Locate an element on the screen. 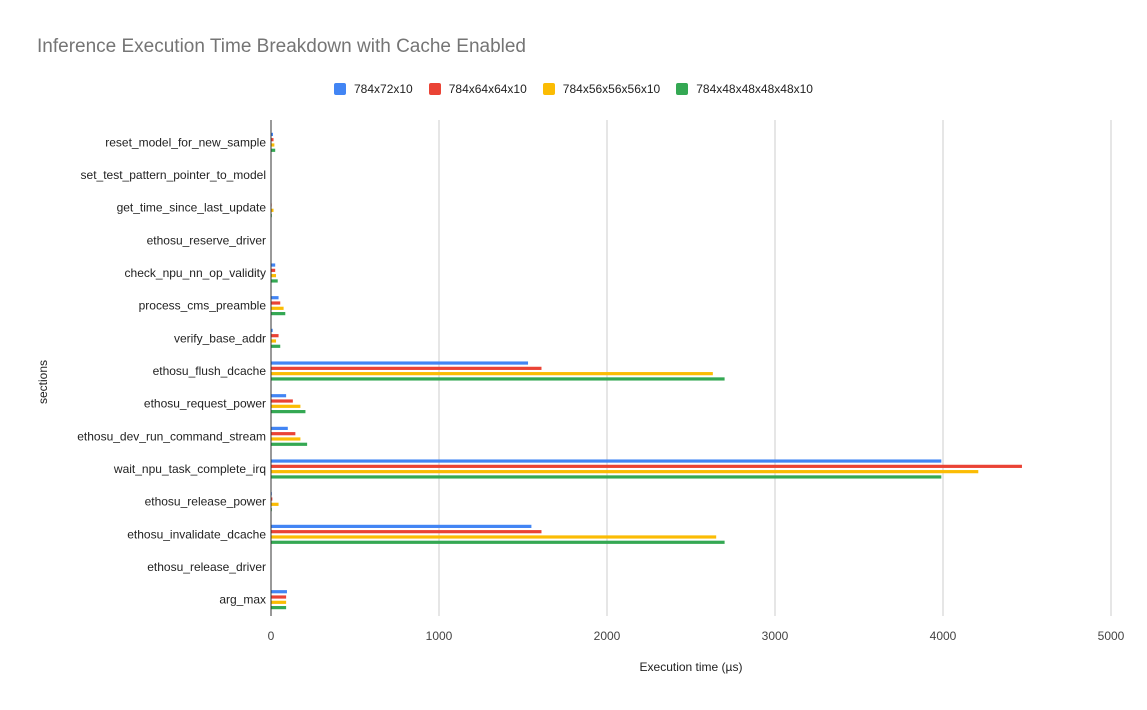 The width and height of the screenshot is (1147, 710). legend-label: 784x64x64x10 is located at coordinates (487, 89).